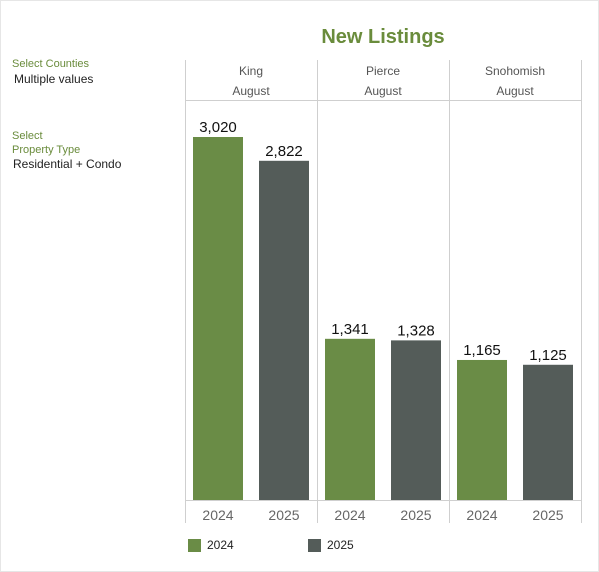 This screenshot has width=599, height=572. What do you see at coordinates (383, 91) in the screenshot?
I see `month-header-pierce: August` at bounding box center [383, 91].